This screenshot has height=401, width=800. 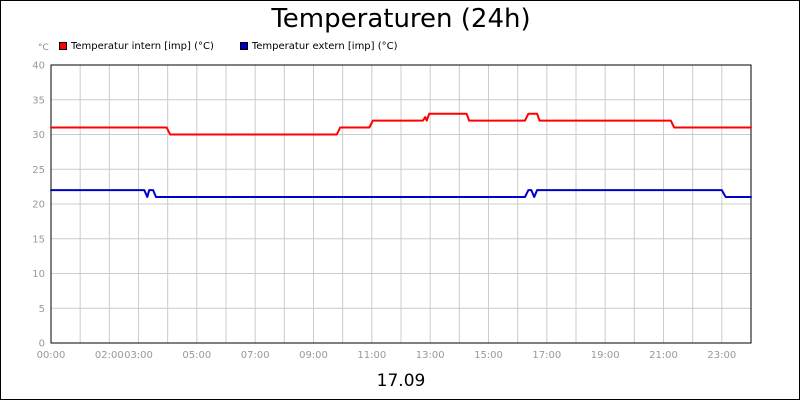 I want to click on legend-swatch-extern, so click(x=243, y=46).